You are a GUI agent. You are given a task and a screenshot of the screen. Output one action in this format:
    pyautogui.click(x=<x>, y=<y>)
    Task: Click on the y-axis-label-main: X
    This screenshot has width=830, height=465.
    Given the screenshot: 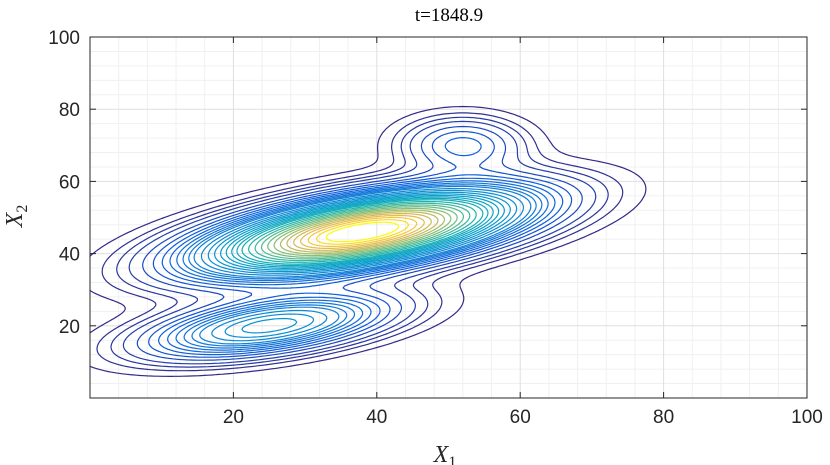 What is the action you would take?
    pyautogui.click(x=15, y=219)
    